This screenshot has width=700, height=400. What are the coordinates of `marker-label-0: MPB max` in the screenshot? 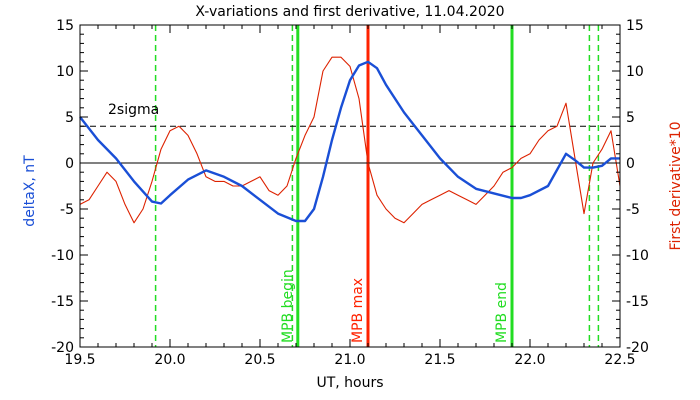 It's located at (358, 310).